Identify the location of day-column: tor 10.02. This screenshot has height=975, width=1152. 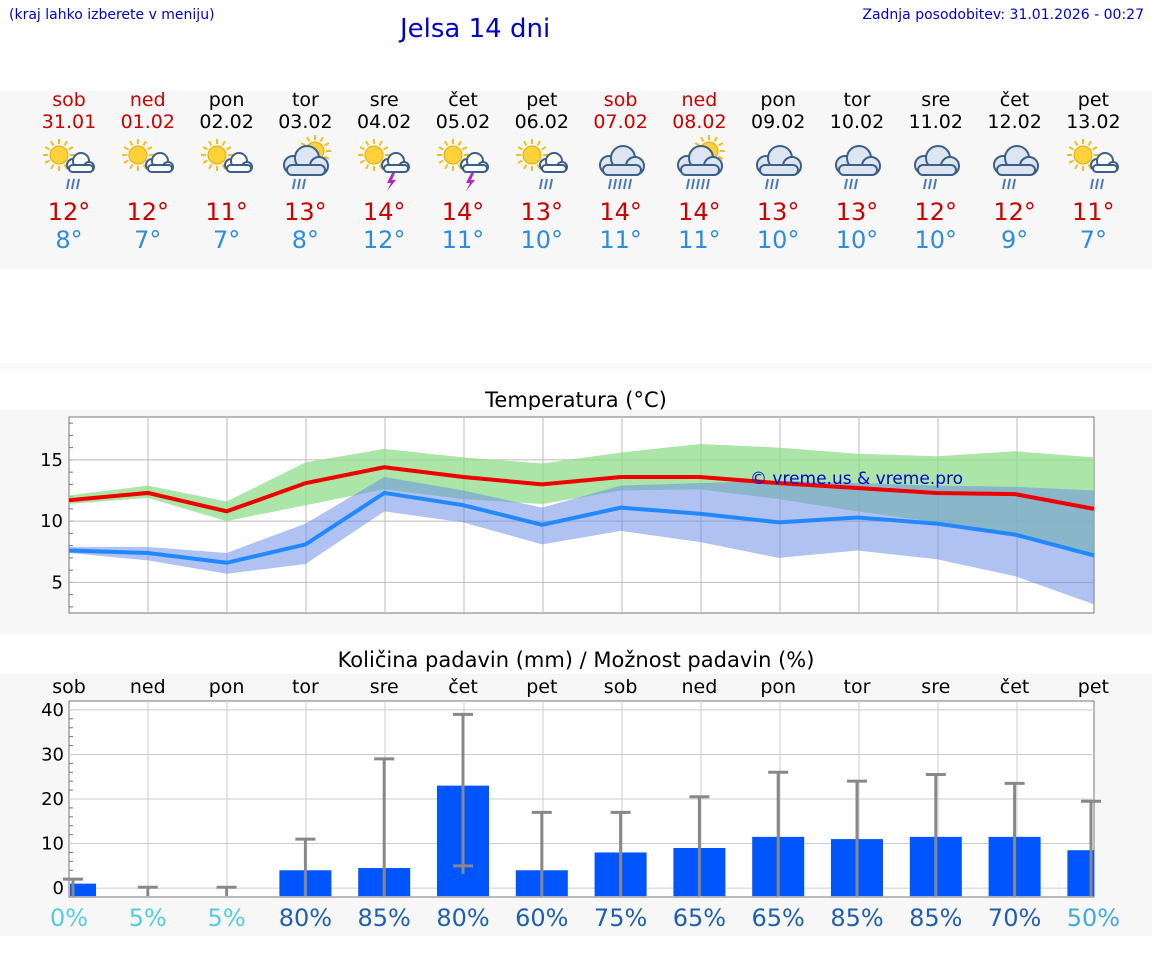
(857, 142).